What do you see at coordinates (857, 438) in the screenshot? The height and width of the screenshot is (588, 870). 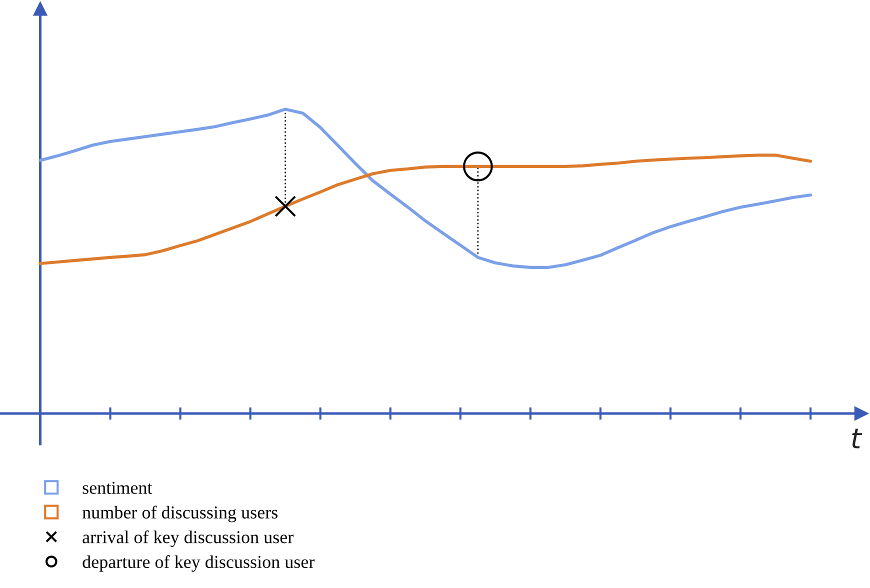 I see `x-axis-title: t` at bounding box center [857, 438].